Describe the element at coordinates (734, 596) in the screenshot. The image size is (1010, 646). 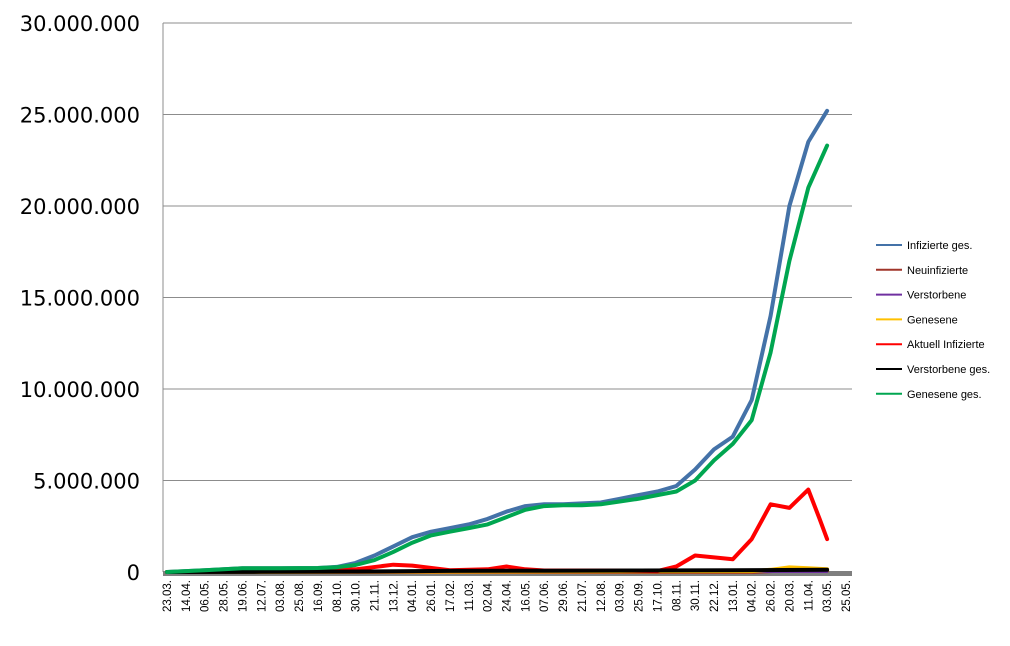
I see `x-tick-label: 13.01.` at that location.